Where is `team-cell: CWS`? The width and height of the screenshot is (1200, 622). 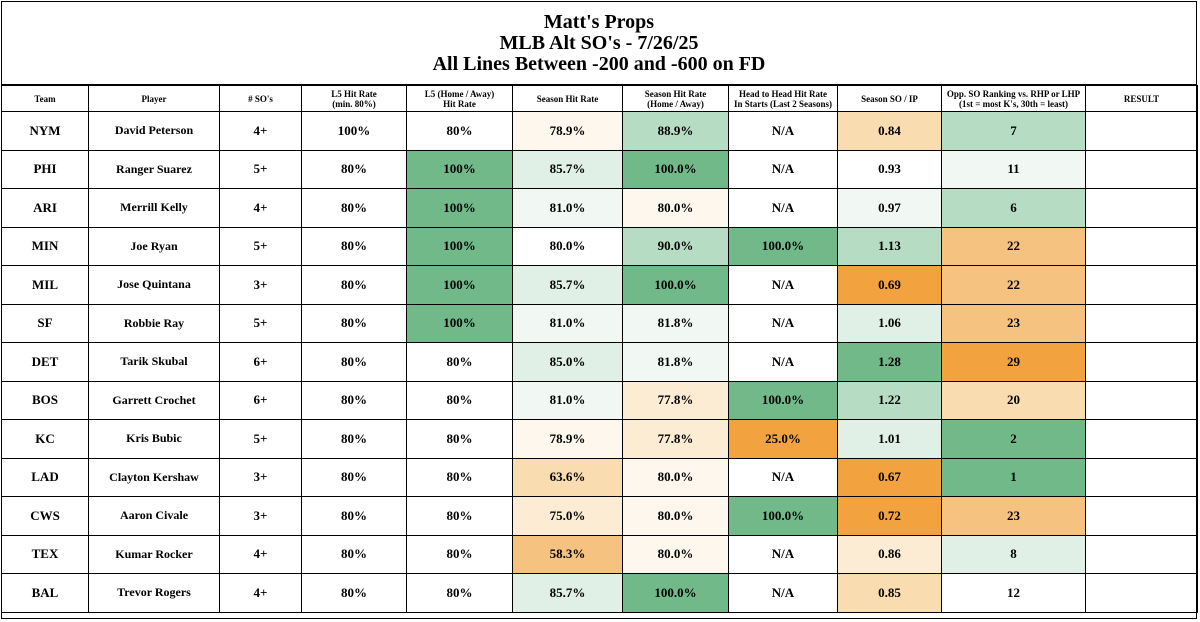
team-cell: CWS is located at coordinates (45, 516).